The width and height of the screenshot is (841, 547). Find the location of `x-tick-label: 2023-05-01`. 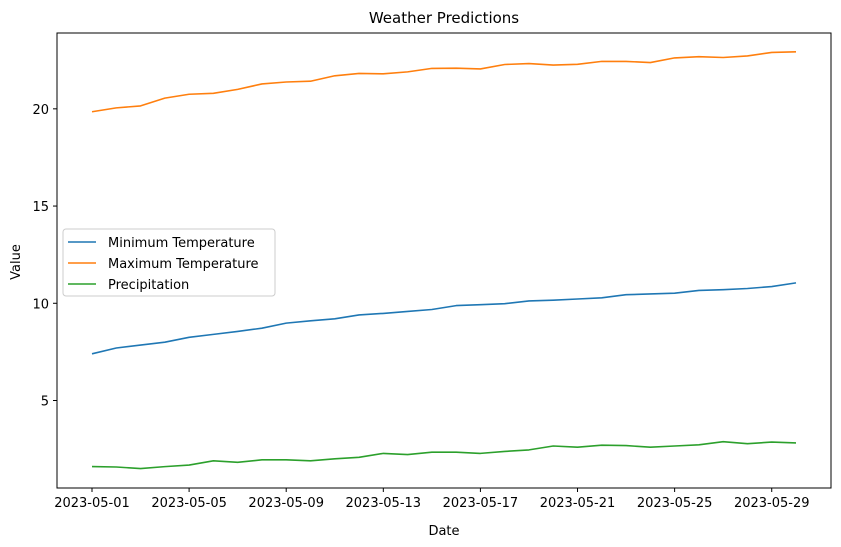

x-tick-label: 2023-05-01 is located at coordinates (92, 503).